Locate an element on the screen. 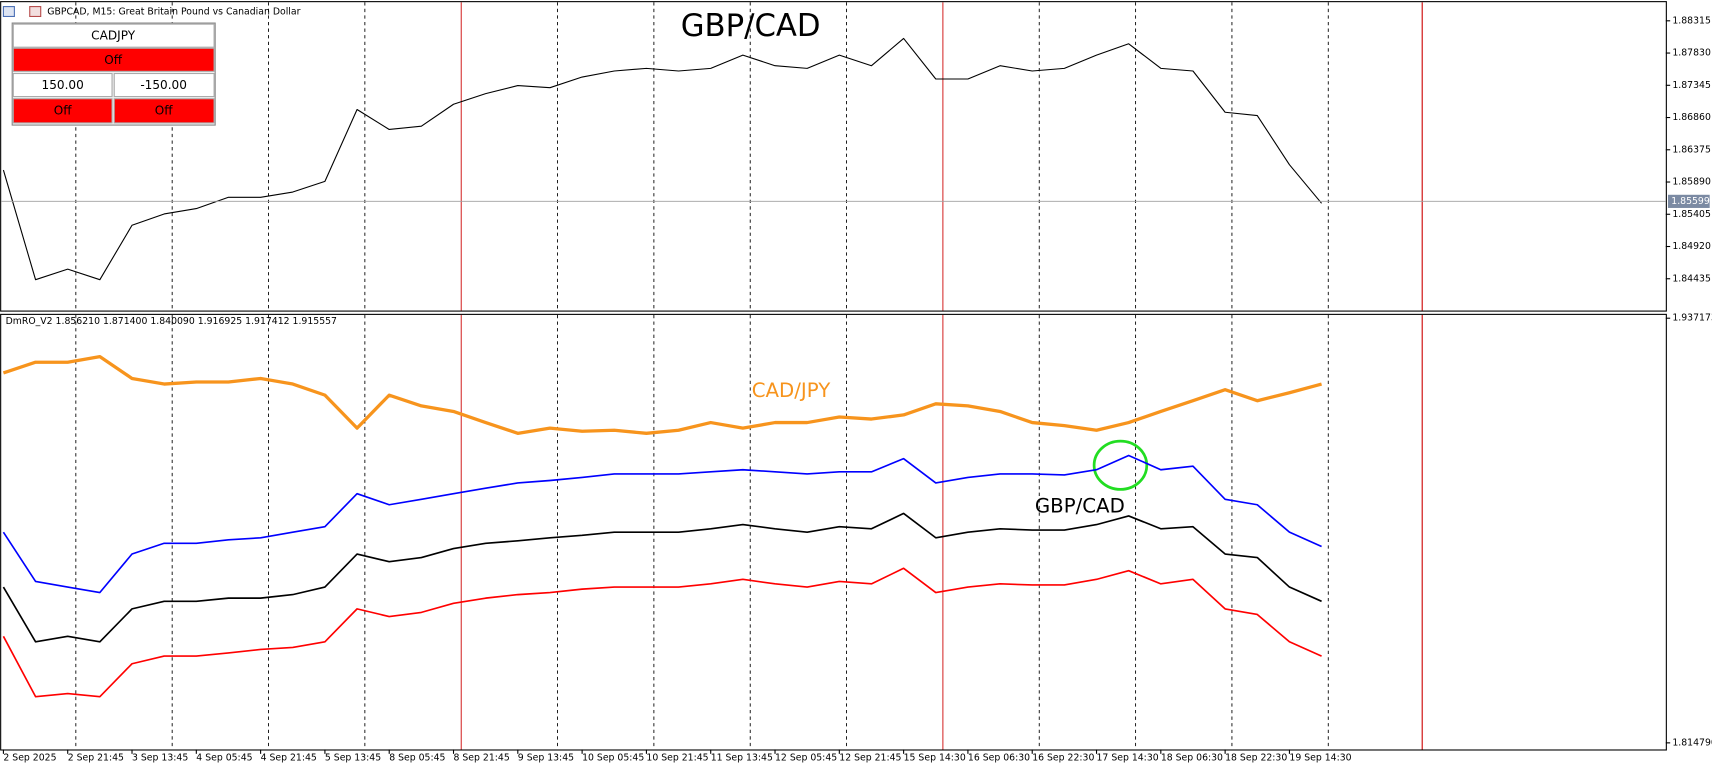  lot-buy: 150.00 is located at coordinates (63, 85).